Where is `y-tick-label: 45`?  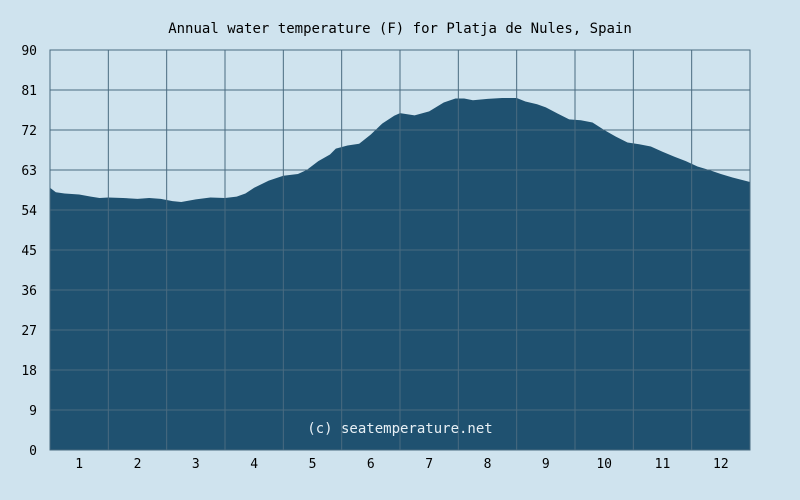 y-tick-label: 45 is located at coordinates (29, 251).